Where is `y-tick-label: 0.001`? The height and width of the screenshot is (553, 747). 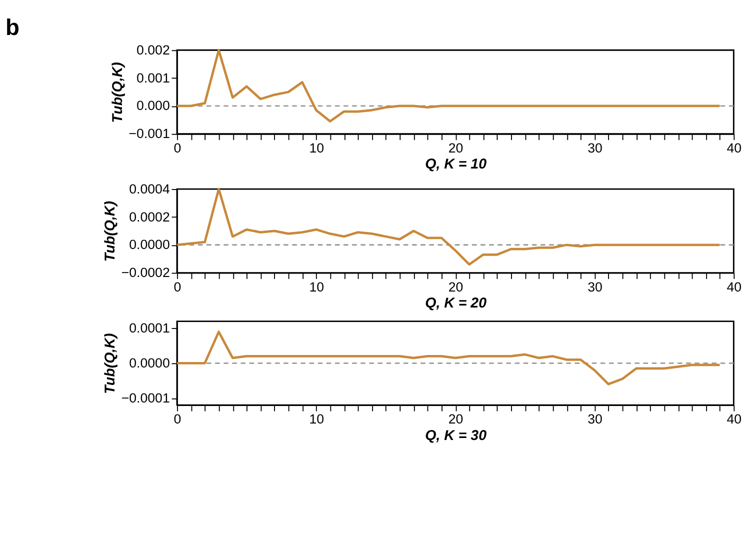
y-tick-label: 0.001 is located at coordinates (153, 78).